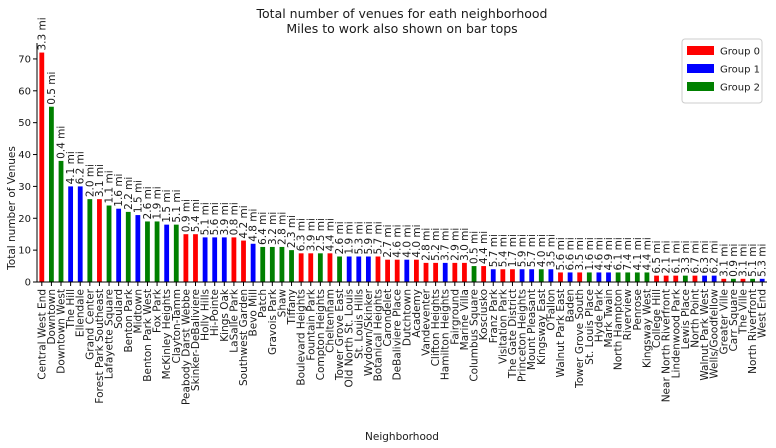  Describe the element at coordinates (263, 303) in the screenshot. I see `x-tick-label: Patch` at that location.